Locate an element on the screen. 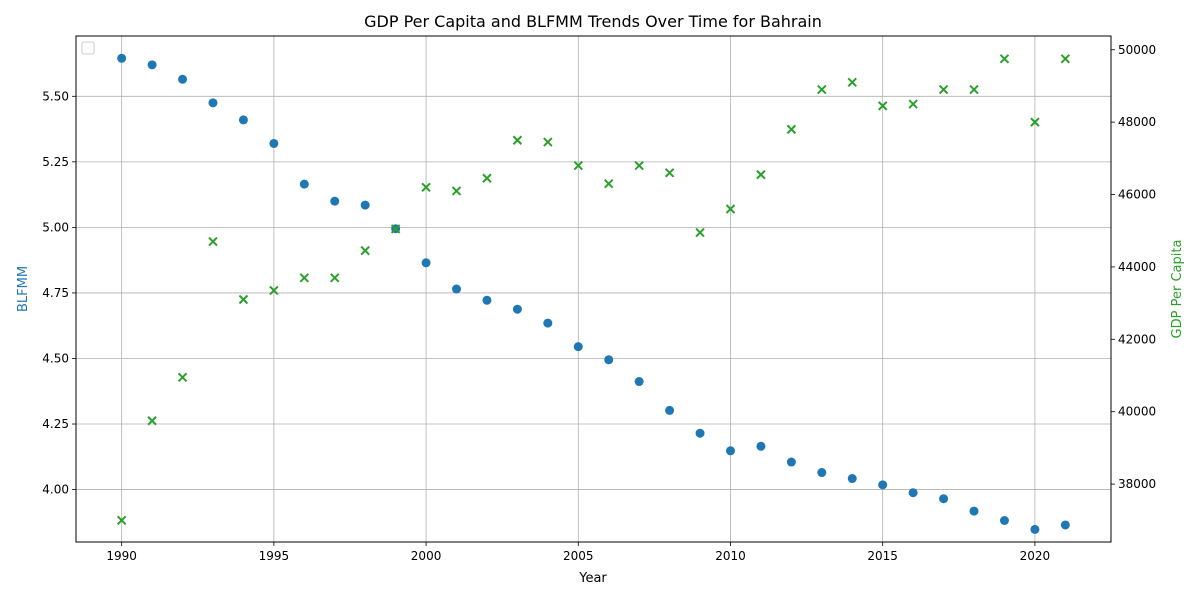 The image size is (1200, 600). x-tick-label: 2010 is located at coordinates (730, 556).